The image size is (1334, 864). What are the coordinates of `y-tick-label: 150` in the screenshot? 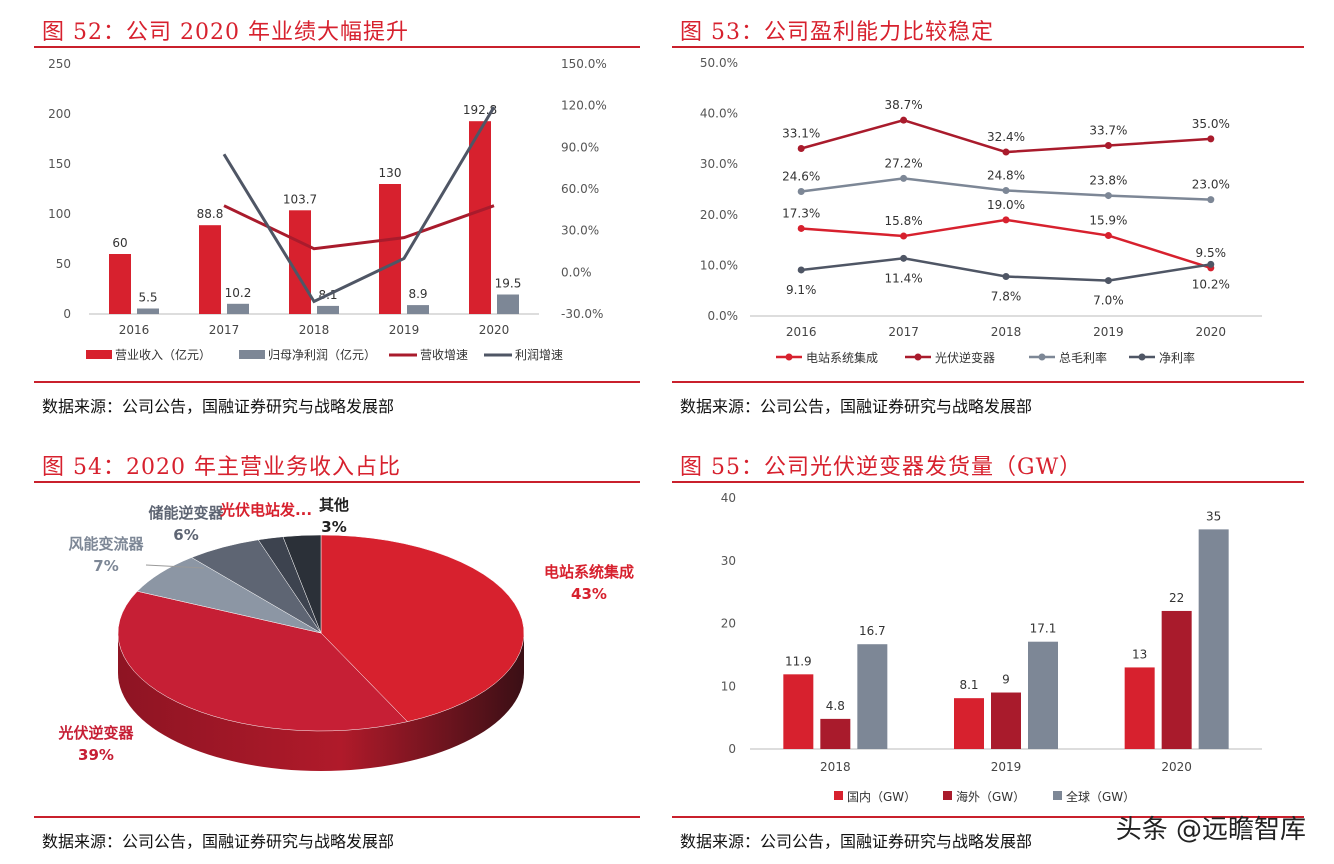 It's located at (59, 164).